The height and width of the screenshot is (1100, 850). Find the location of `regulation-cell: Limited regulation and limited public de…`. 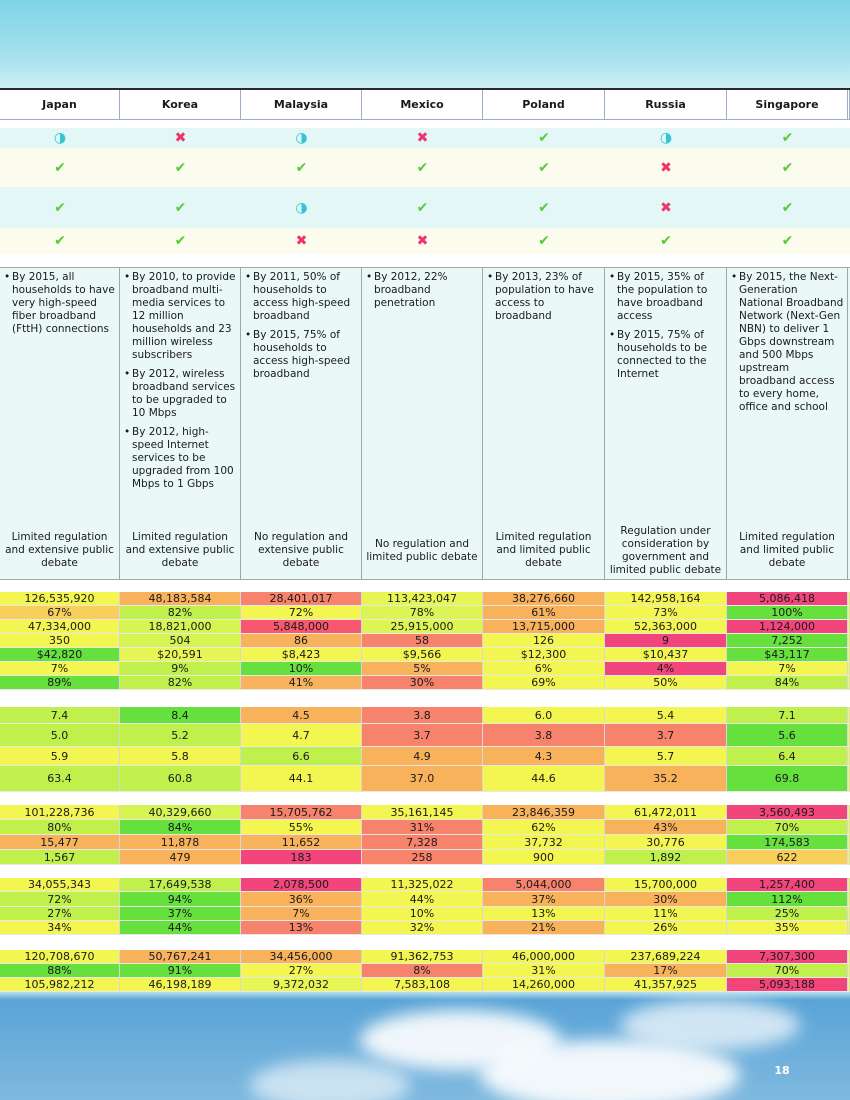

regulation-cell: Limited regulation and limited public de… is located at coordinates (787, 551).